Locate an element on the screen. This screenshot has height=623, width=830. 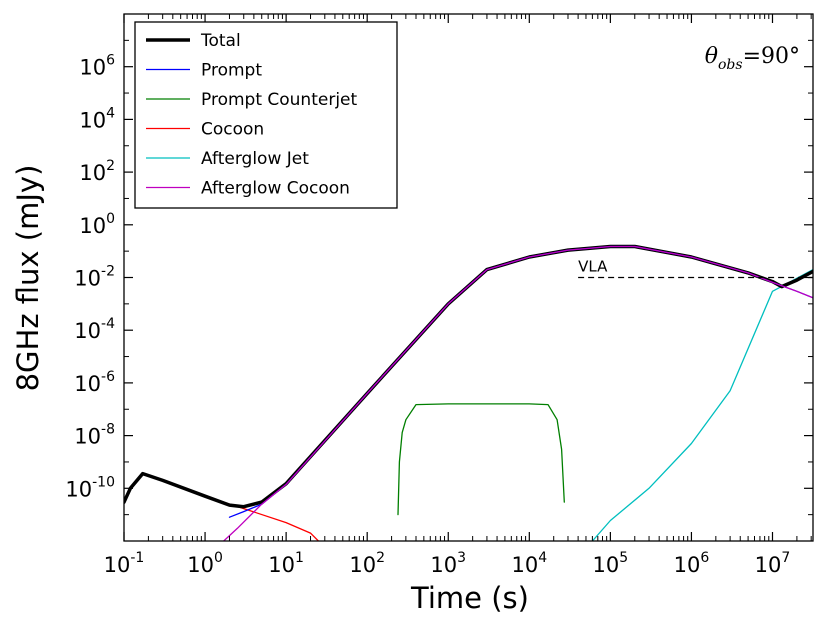
x-tick-label: 10¹ is located at coordinates (286, 563).